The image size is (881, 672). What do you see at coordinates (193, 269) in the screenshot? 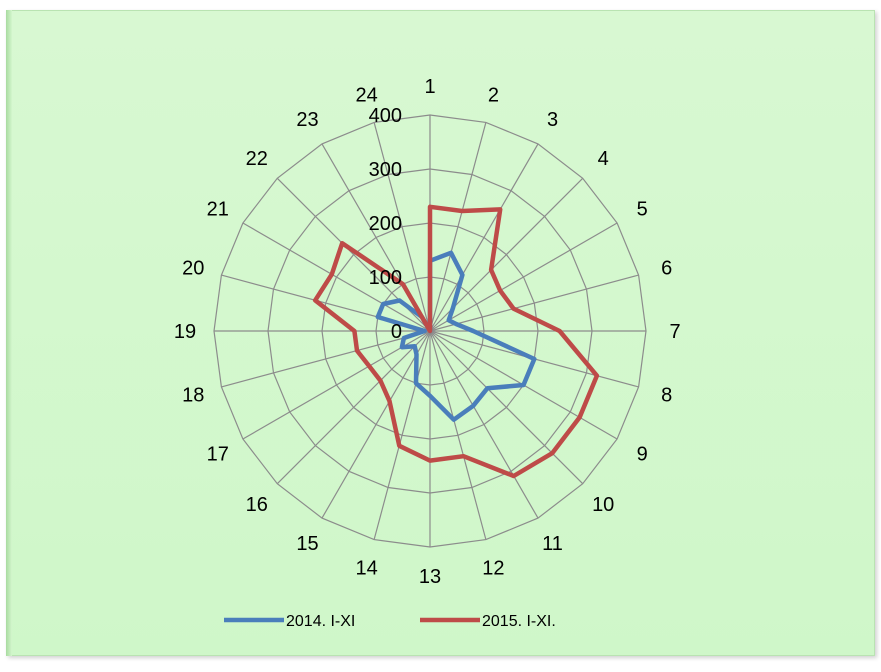
I see `category-label-20: 20` at bounding box center [193, 269].